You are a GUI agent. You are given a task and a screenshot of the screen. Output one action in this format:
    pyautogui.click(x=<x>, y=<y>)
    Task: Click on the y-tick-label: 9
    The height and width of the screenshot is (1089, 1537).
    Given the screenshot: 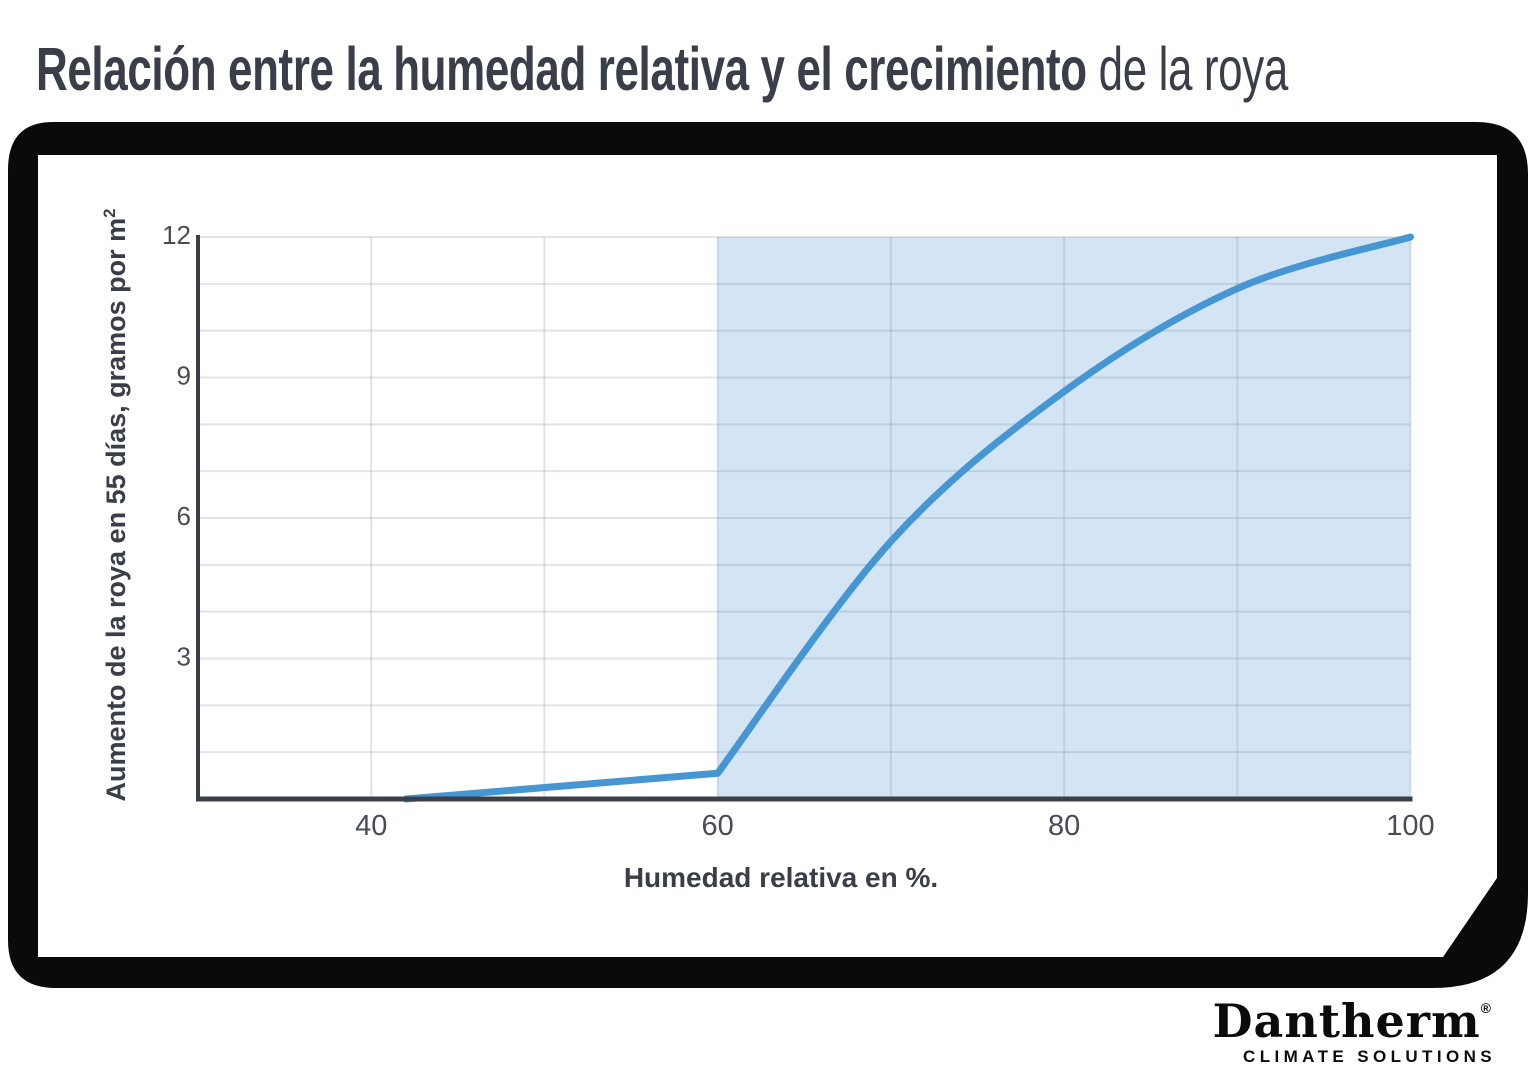 What is the action you would take?
    pyautogui.click(x=184, y=376)
    